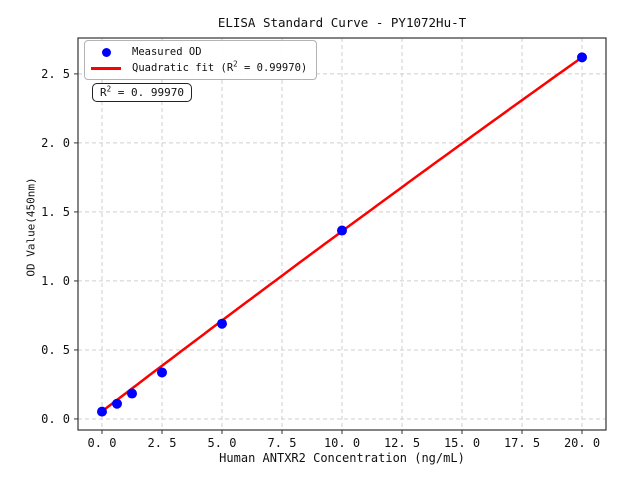  I want to click on legend-entry-quadratic-fit: Quadratic fit (R2 = 0.99970), so click(198, 68).